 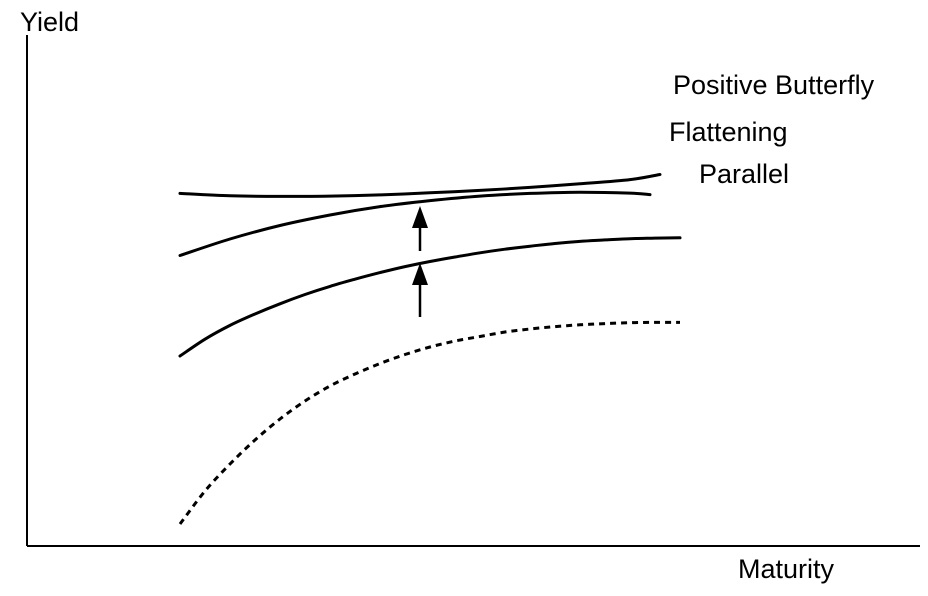 What do you see at coordinates (420, 185) in the screenshot?
I see `positive-butterfly-curve` at bounding box center [420, 185].